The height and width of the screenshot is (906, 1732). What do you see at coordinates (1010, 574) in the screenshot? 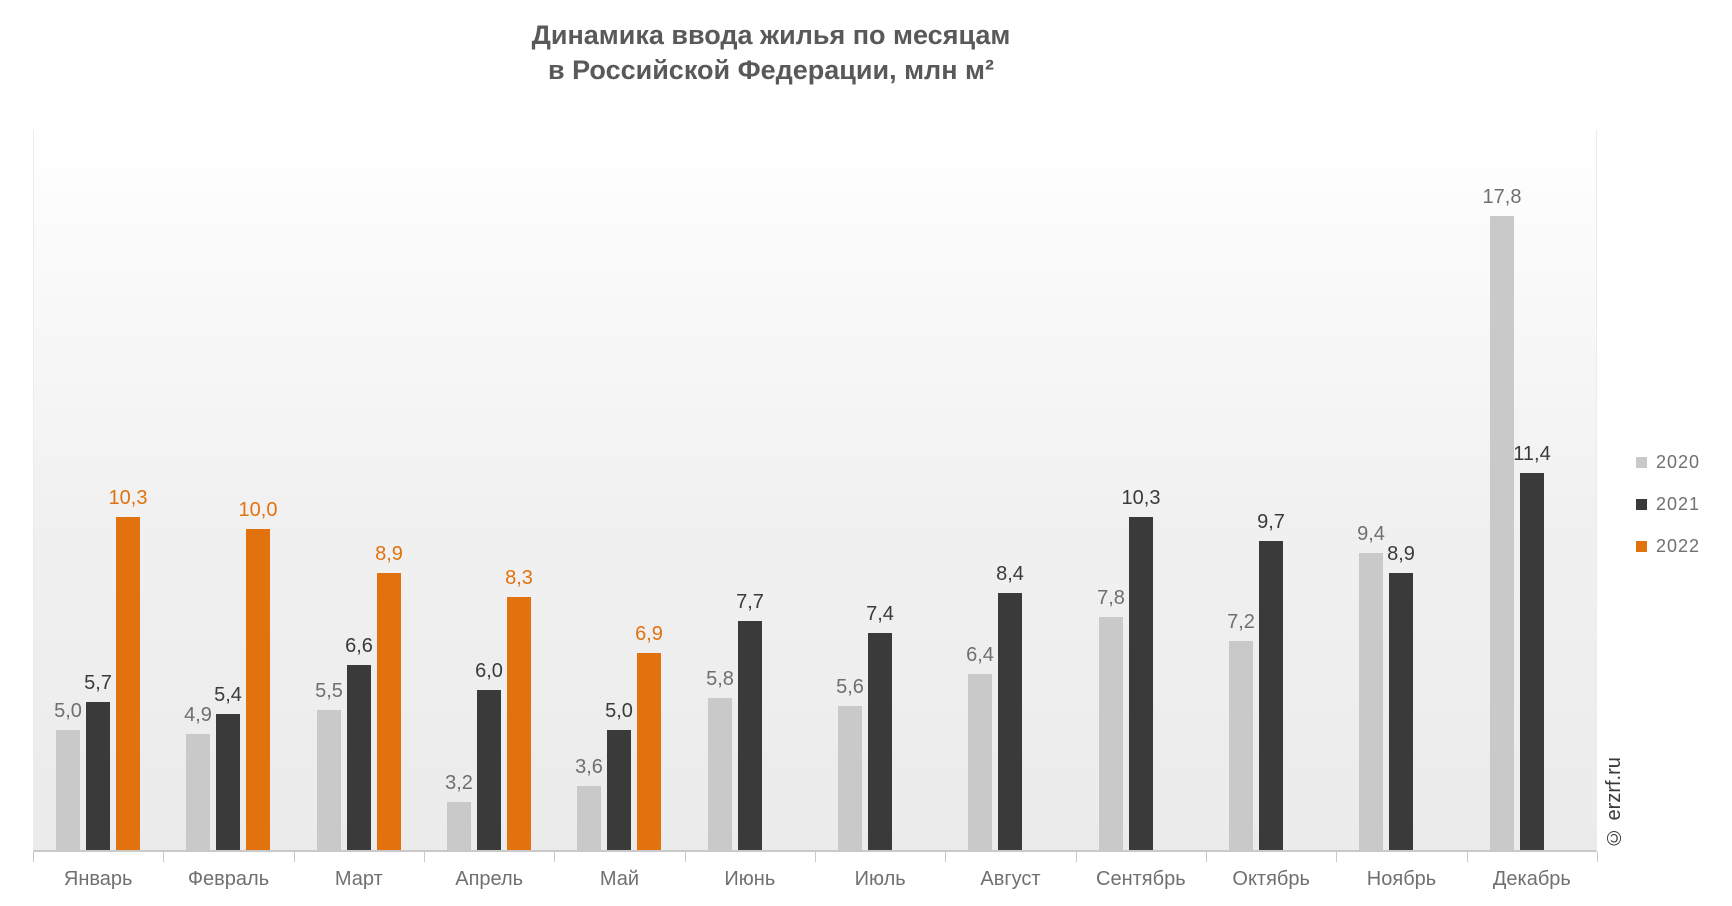
I see `bar-value-label-2021-month-8: 8,4` at bounding box center [1010, 574].